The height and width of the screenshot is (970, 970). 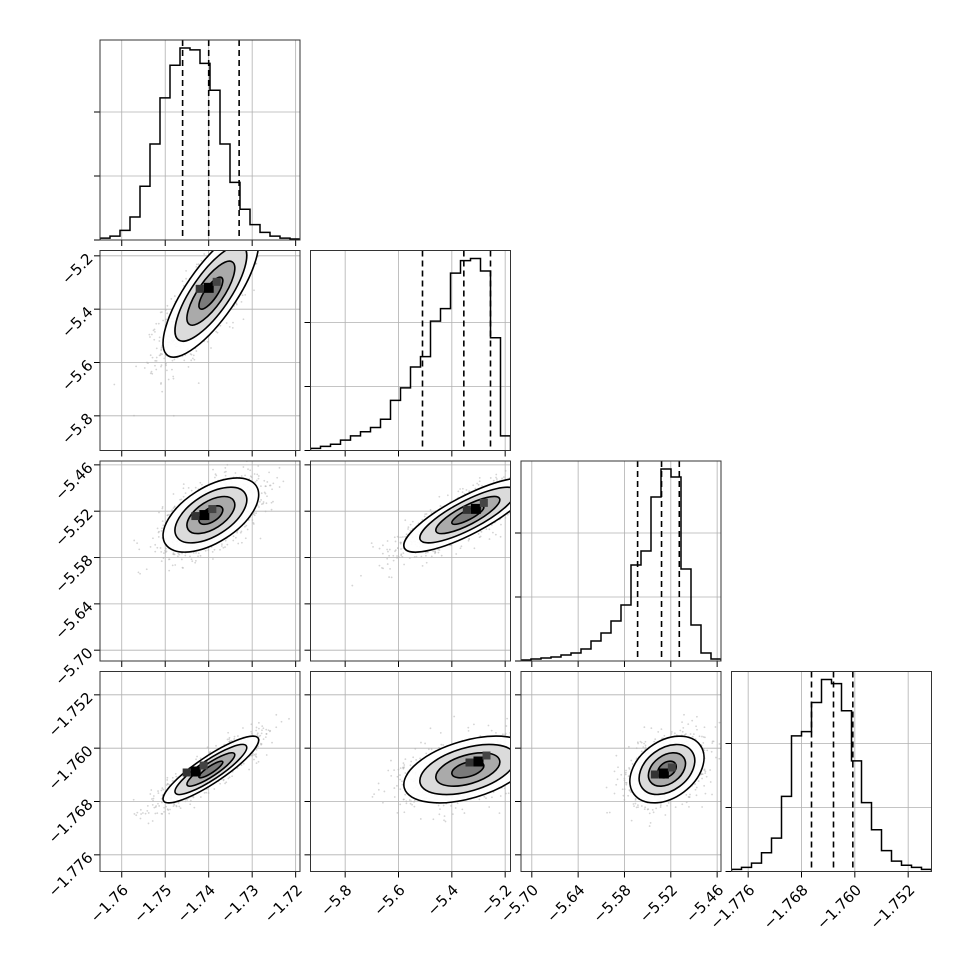 I want to click on panel-frame, so click(x=621, y=561).